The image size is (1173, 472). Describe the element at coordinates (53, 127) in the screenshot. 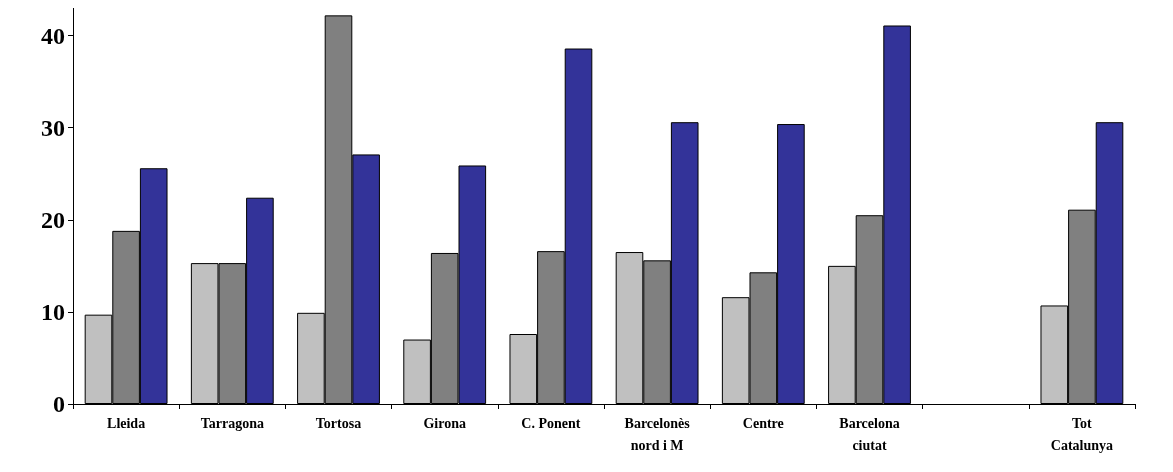

I see `y-tick-label: 30` at that location.